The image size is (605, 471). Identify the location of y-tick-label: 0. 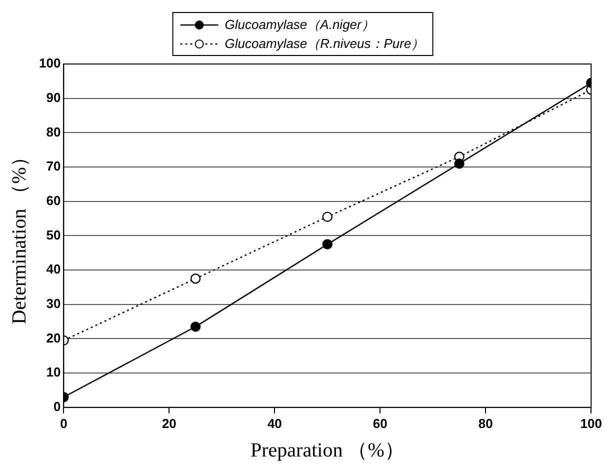
(57, 406).